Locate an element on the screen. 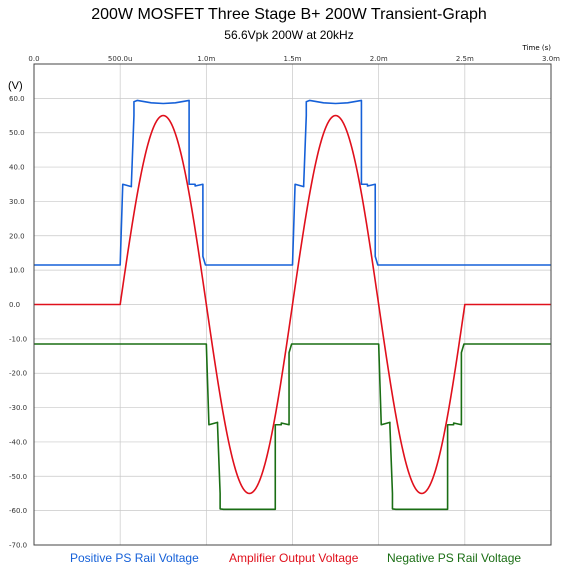 The image size is (578, 569). legend-label: Positive PS Rail Voltage is located at coordinates (134, 558).